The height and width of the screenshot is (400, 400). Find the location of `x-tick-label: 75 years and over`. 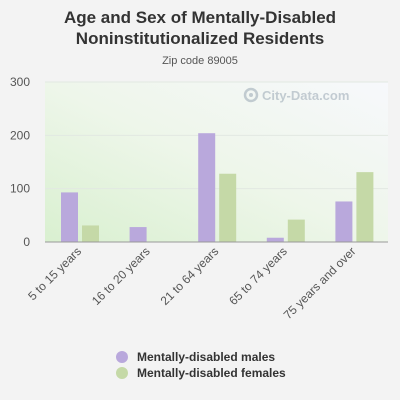

x-tick-label: 75 years and over is located at coordinates (320, 283).